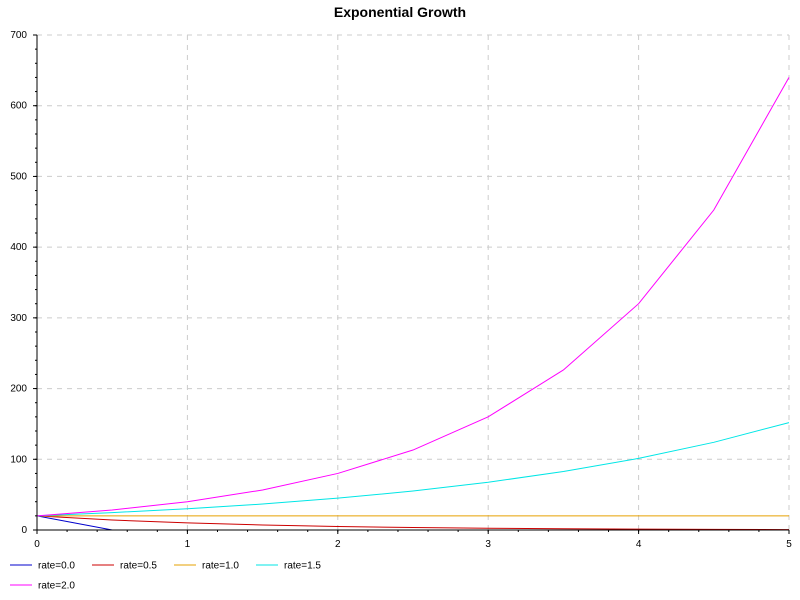 The width and height of the screenshot is (800, 600). What do you see at coordinates (789, 544) in the screenshot?
I see `x-tick-label: 5` at bounding box center [789, 544].